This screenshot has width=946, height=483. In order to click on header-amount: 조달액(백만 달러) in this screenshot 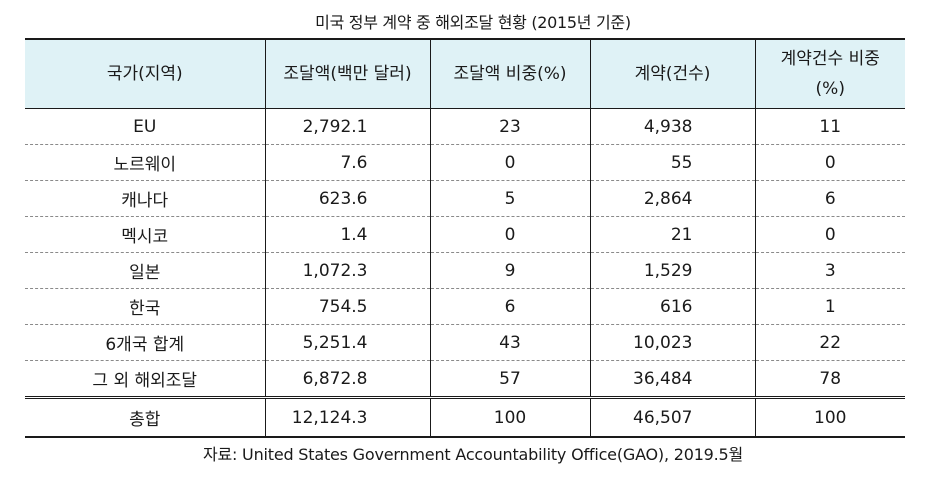, I will do `click(347, 73)`.